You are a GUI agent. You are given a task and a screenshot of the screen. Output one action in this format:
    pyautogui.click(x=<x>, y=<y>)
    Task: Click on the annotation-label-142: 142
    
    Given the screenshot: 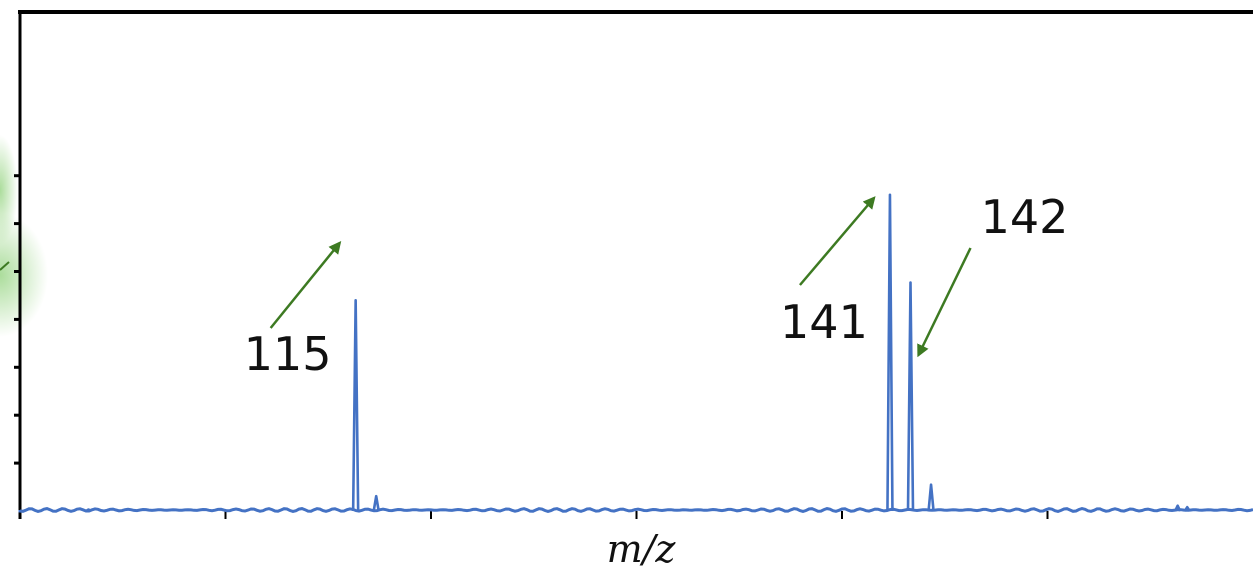 What is the action you would take?
    pyautogui.click(x=1025, y=217)
    